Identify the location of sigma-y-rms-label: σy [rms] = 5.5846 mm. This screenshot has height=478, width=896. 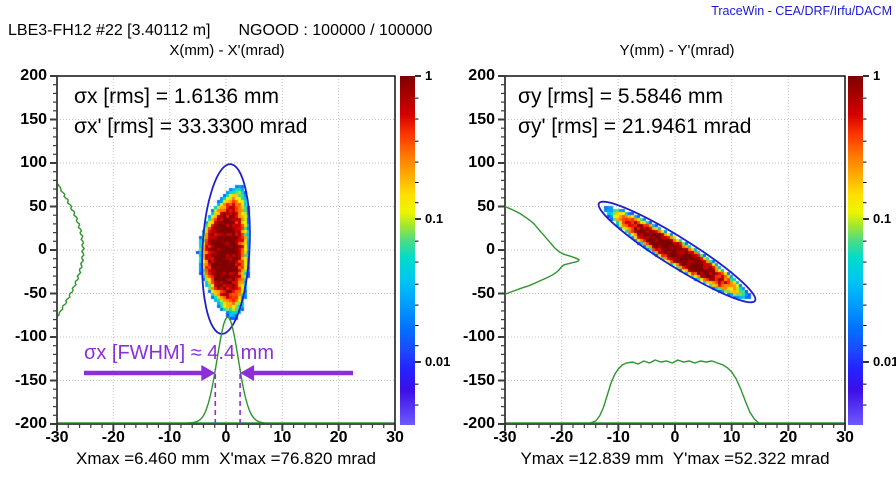
(620, 96).